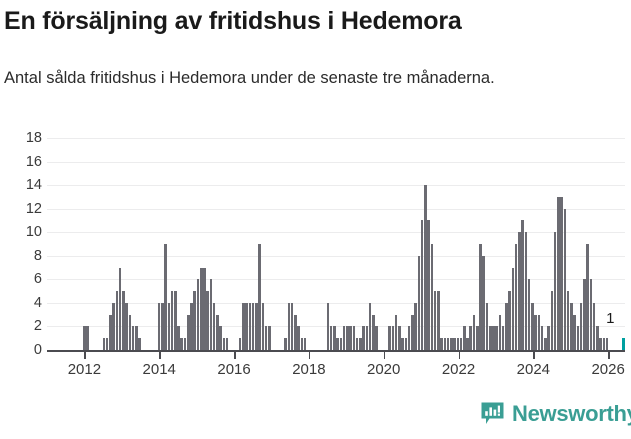  I want to click on y-axis: 0 2 4 6 8 10 12 14 16 18, so click(21, 244).